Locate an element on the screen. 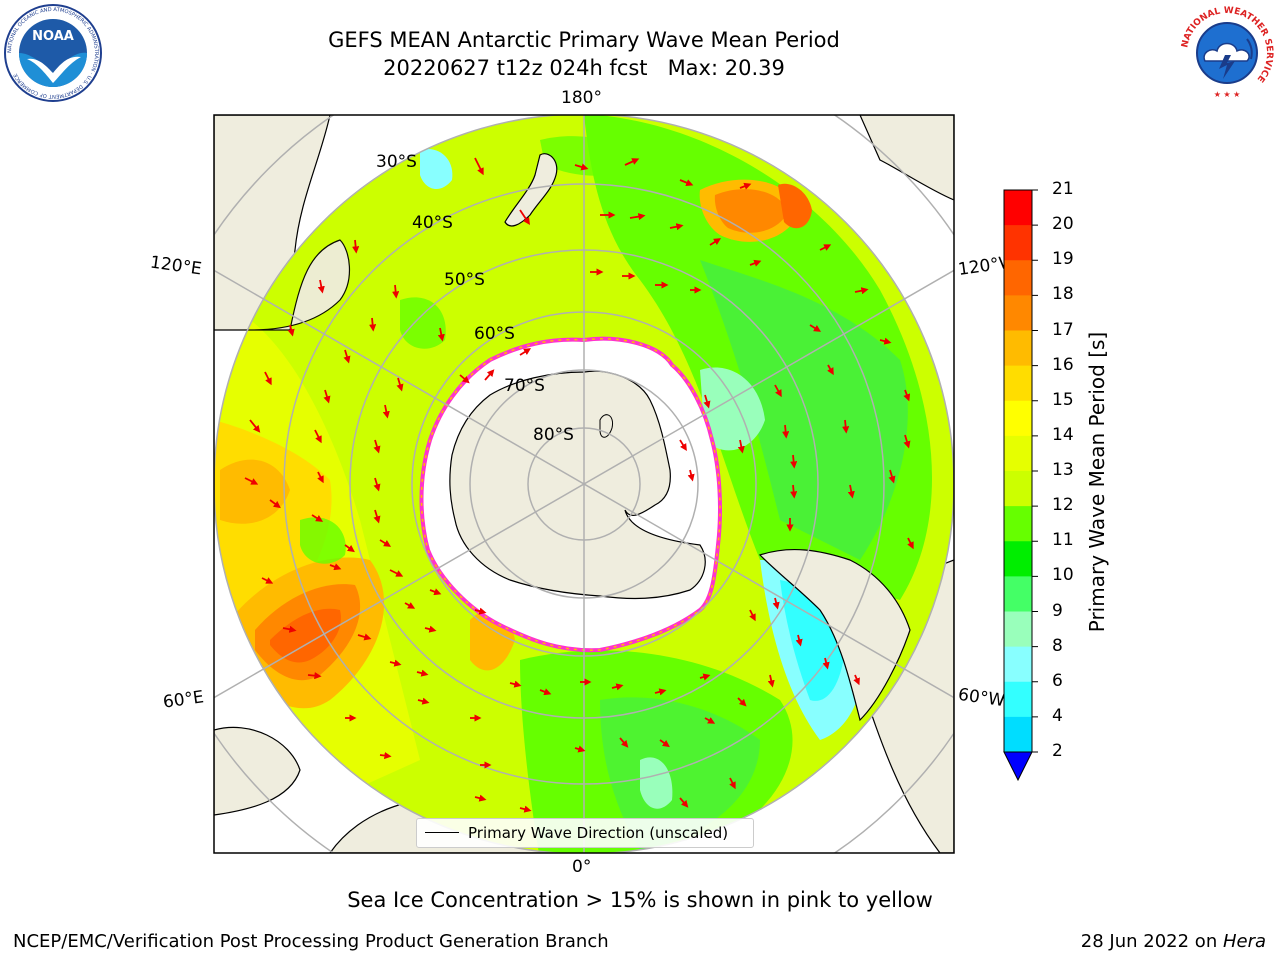  nws-logo: NATIONAL WEATHER SERVICE ★ ★ ★ is located at coordinates (1227, 53).